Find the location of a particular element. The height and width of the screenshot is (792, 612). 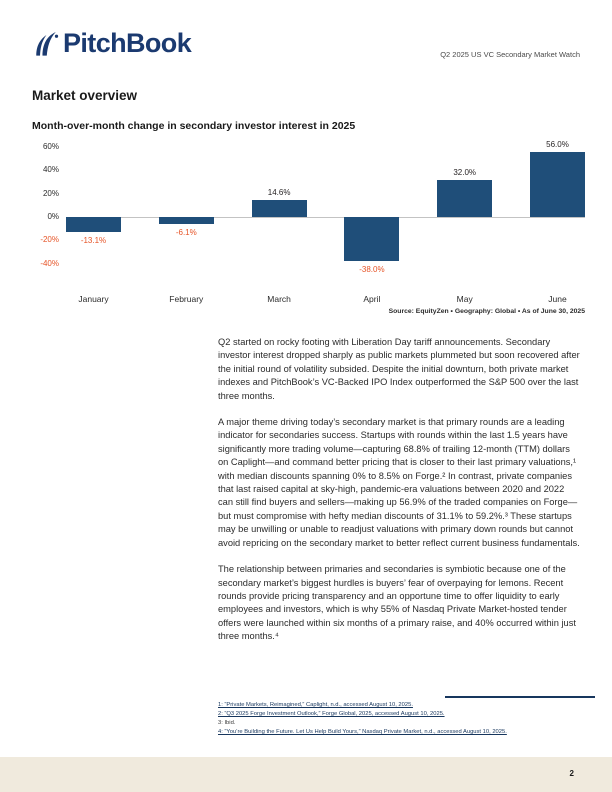

bar-april is located at coordinates (372, 239).